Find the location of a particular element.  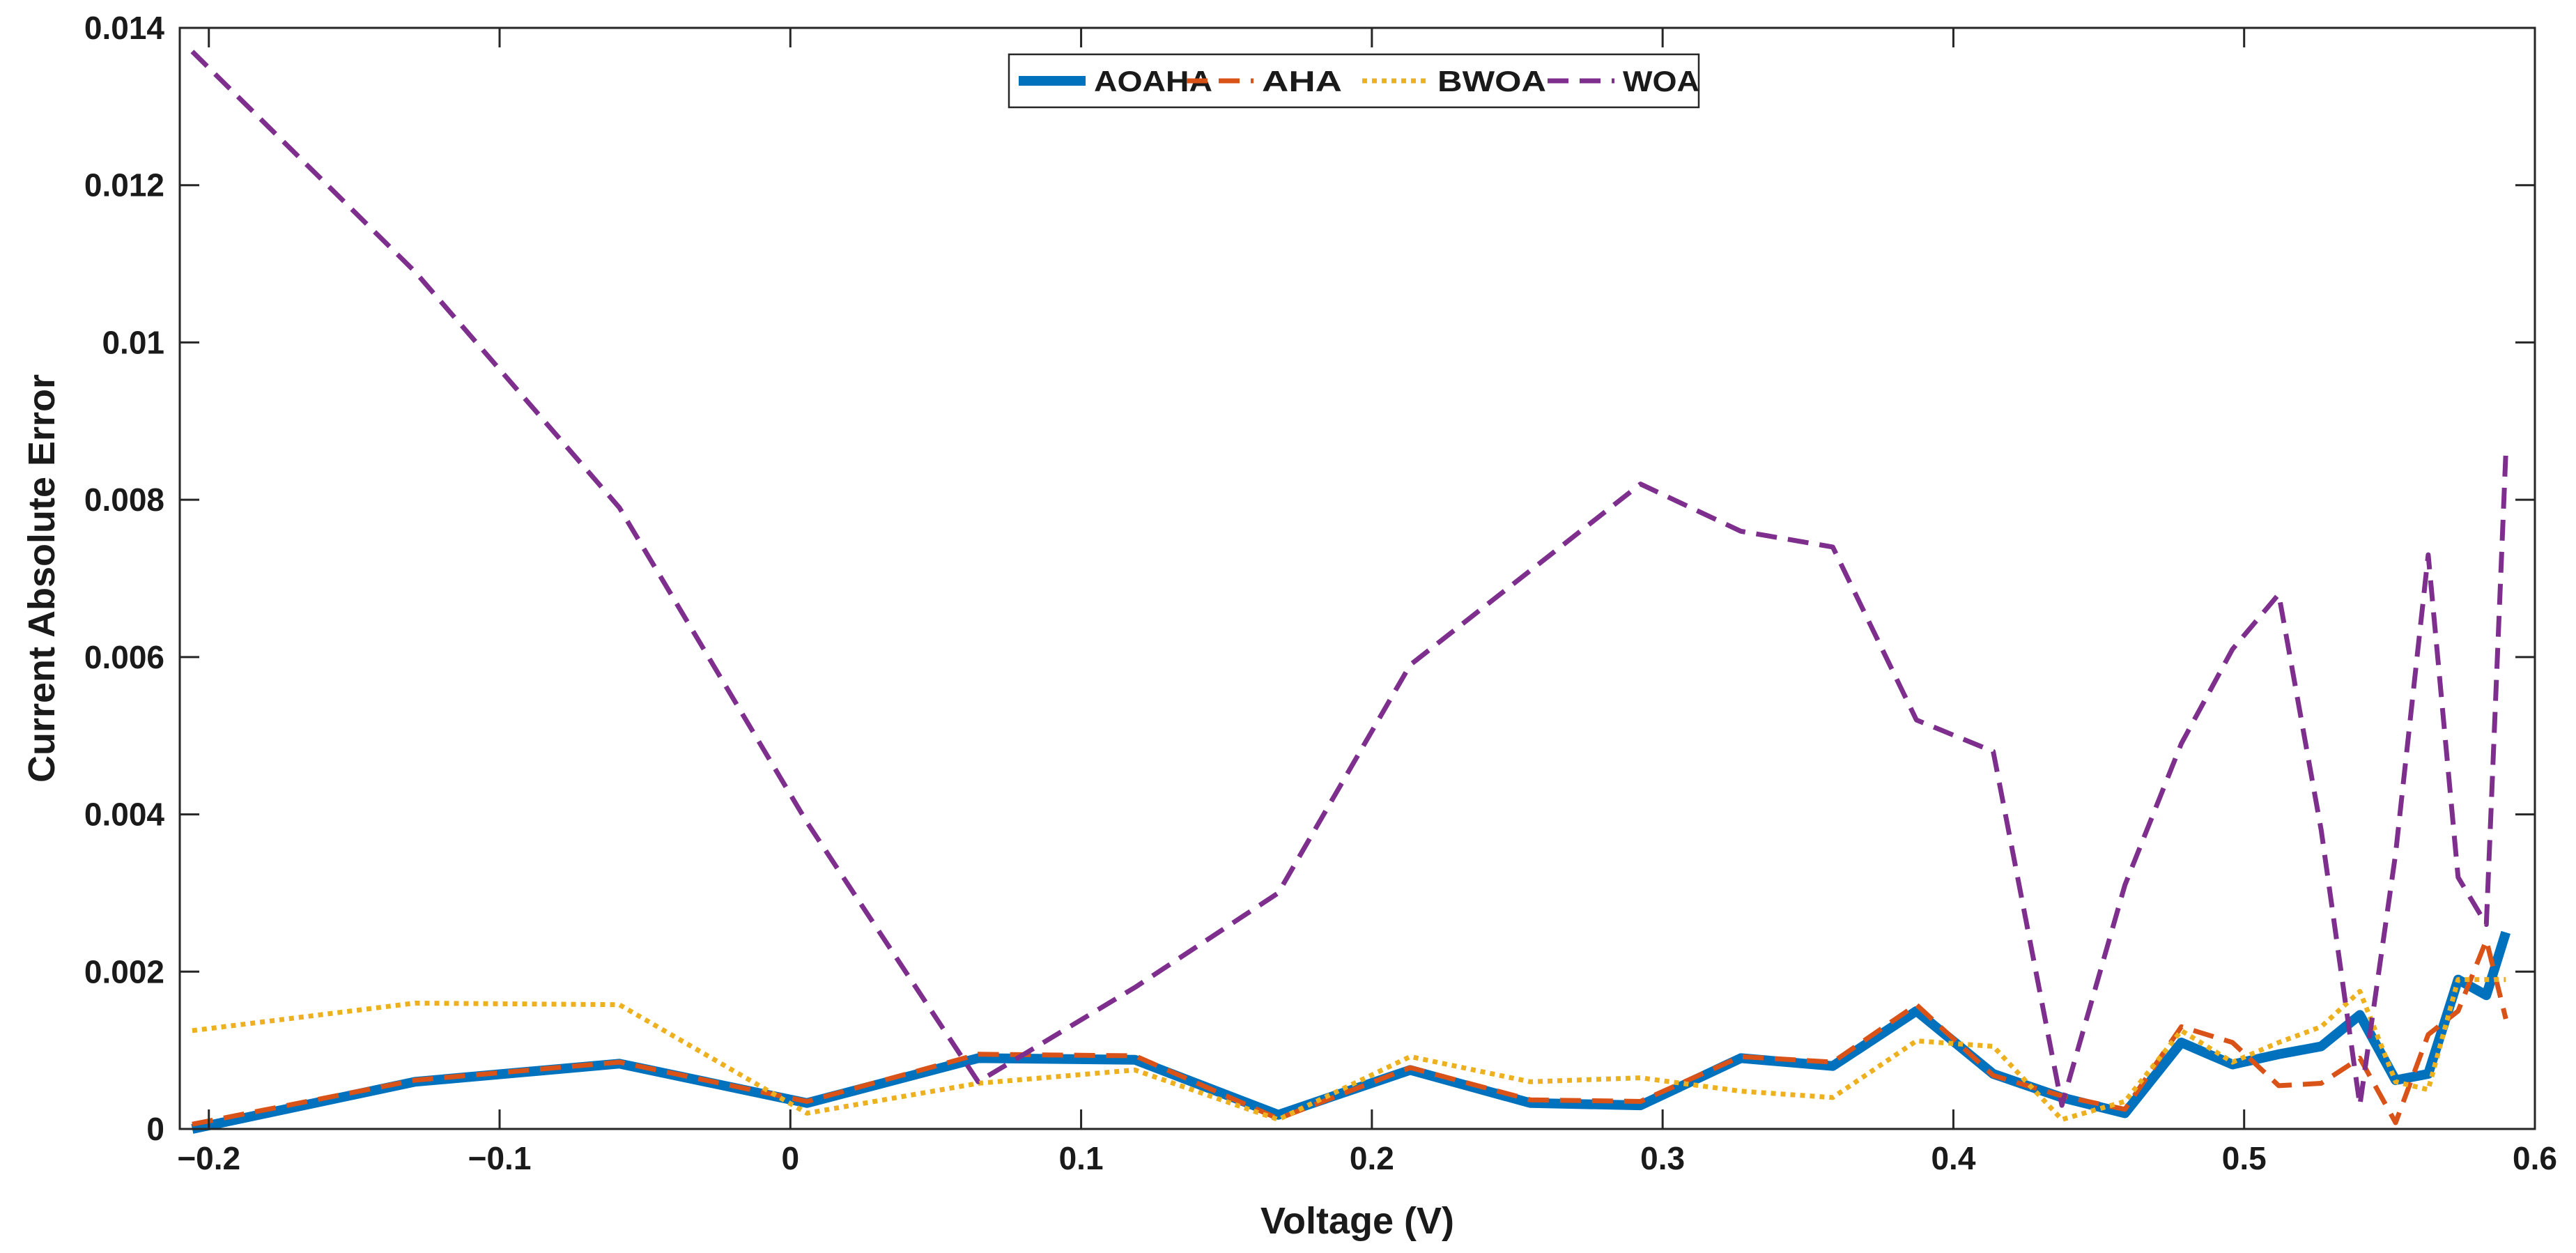

x-tick-label: 0.1 is located at coordinates (1081, 1158).